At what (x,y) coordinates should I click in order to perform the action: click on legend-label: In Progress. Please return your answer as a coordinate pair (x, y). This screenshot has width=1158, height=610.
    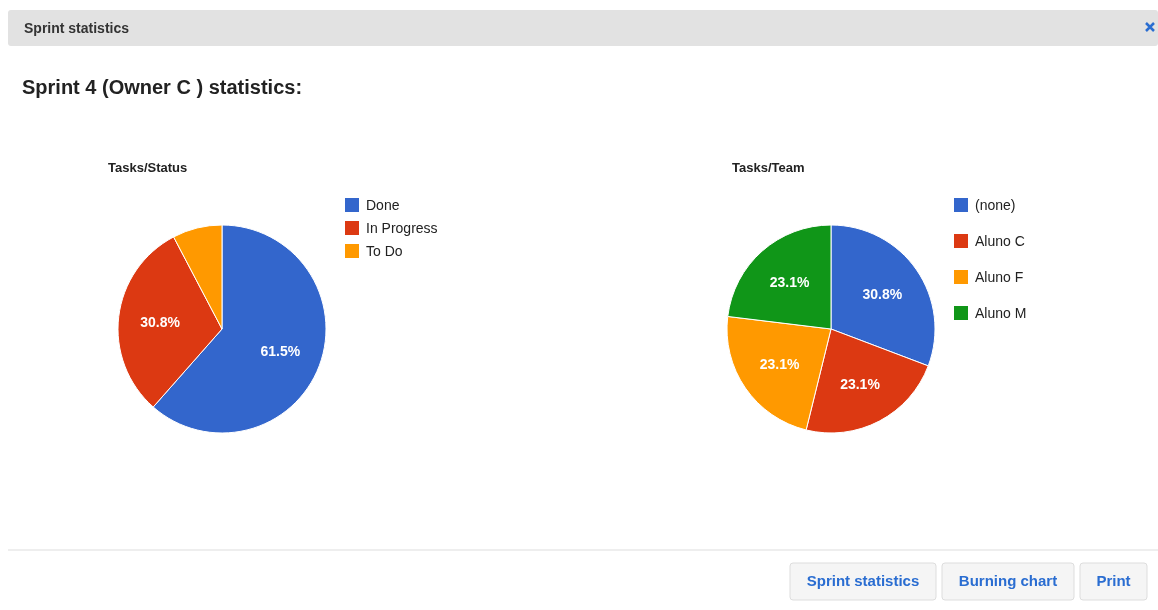
    Looking at the image, I should click on (402, 228).